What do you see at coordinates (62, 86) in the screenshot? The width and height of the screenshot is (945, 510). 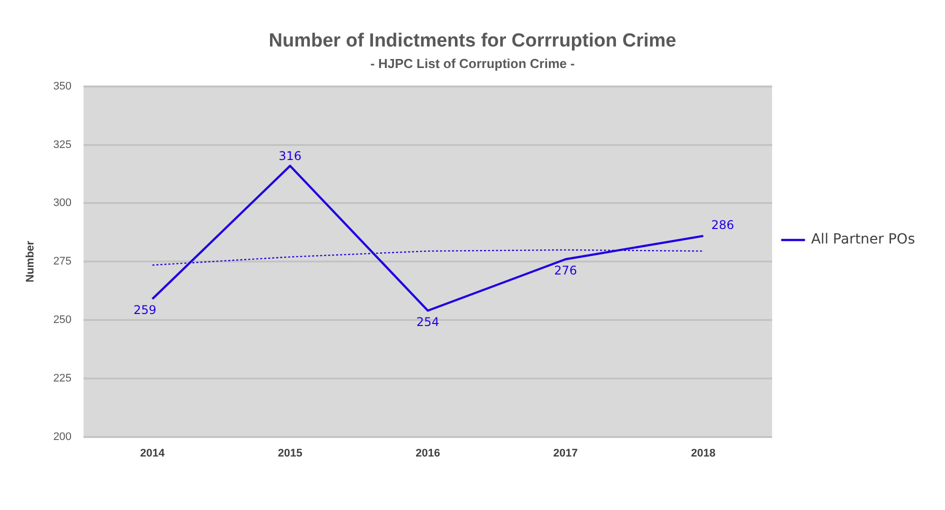 I see `y-tick-label: 350` at bounding box center [62, 86].